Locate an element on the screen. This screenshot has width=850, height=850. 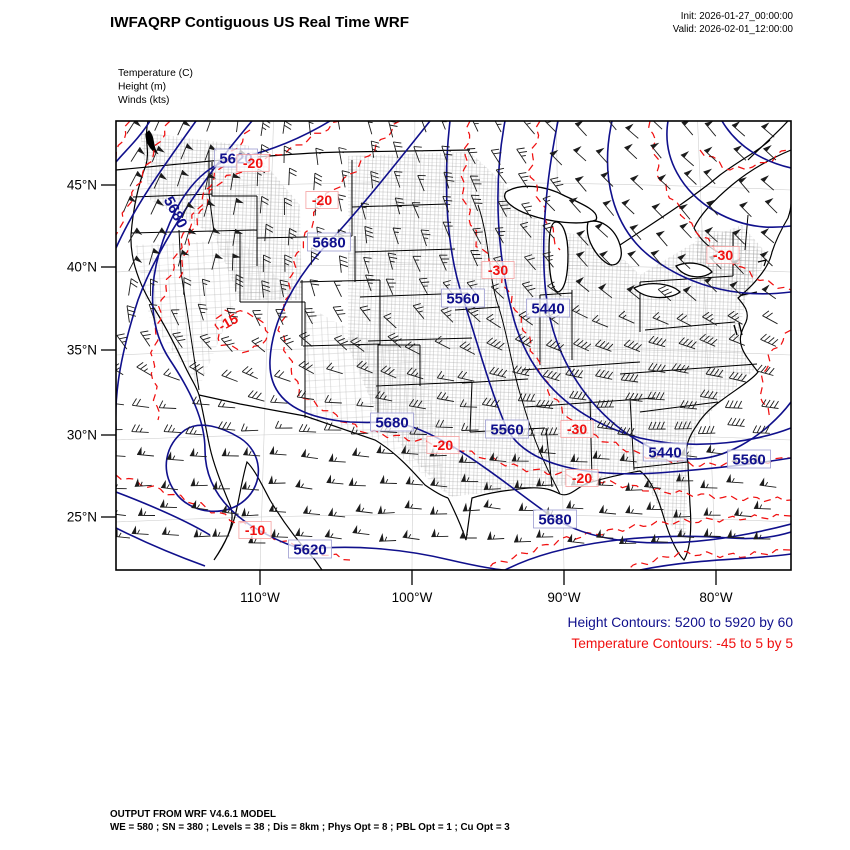
temperature-contour-label: -20 is located at coordinates (582, 478).